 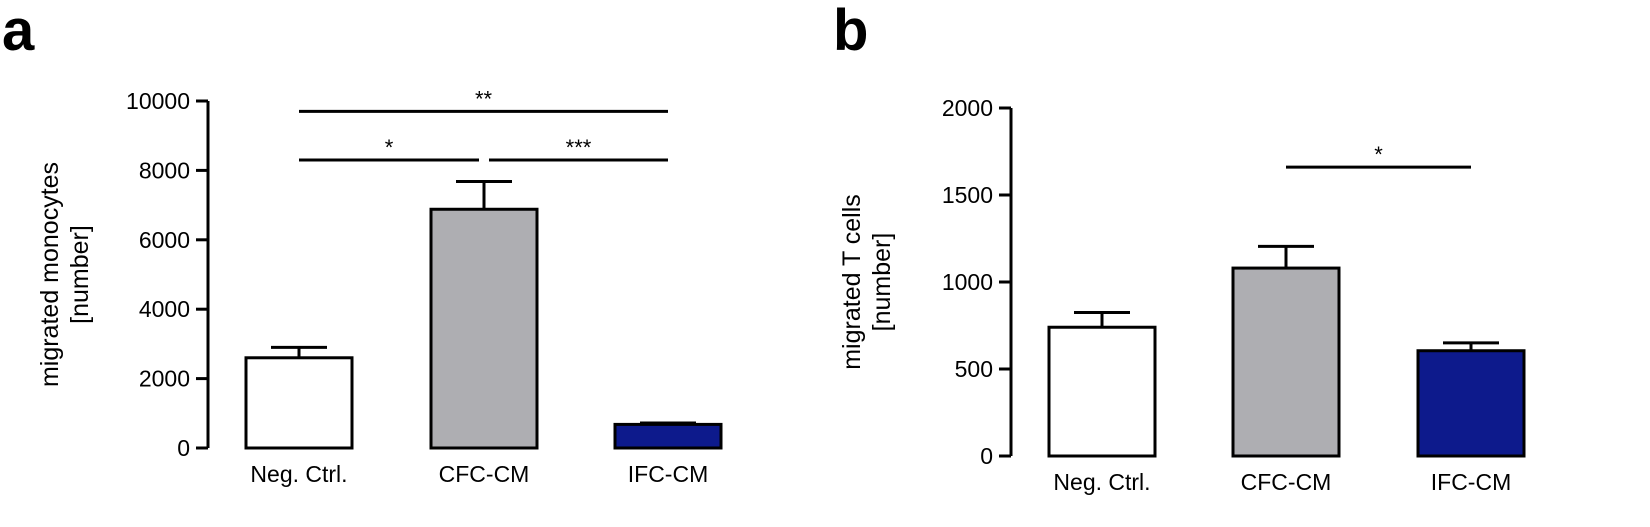 I want to click on y-tick-label: 1000, so click(x=967, y=282).